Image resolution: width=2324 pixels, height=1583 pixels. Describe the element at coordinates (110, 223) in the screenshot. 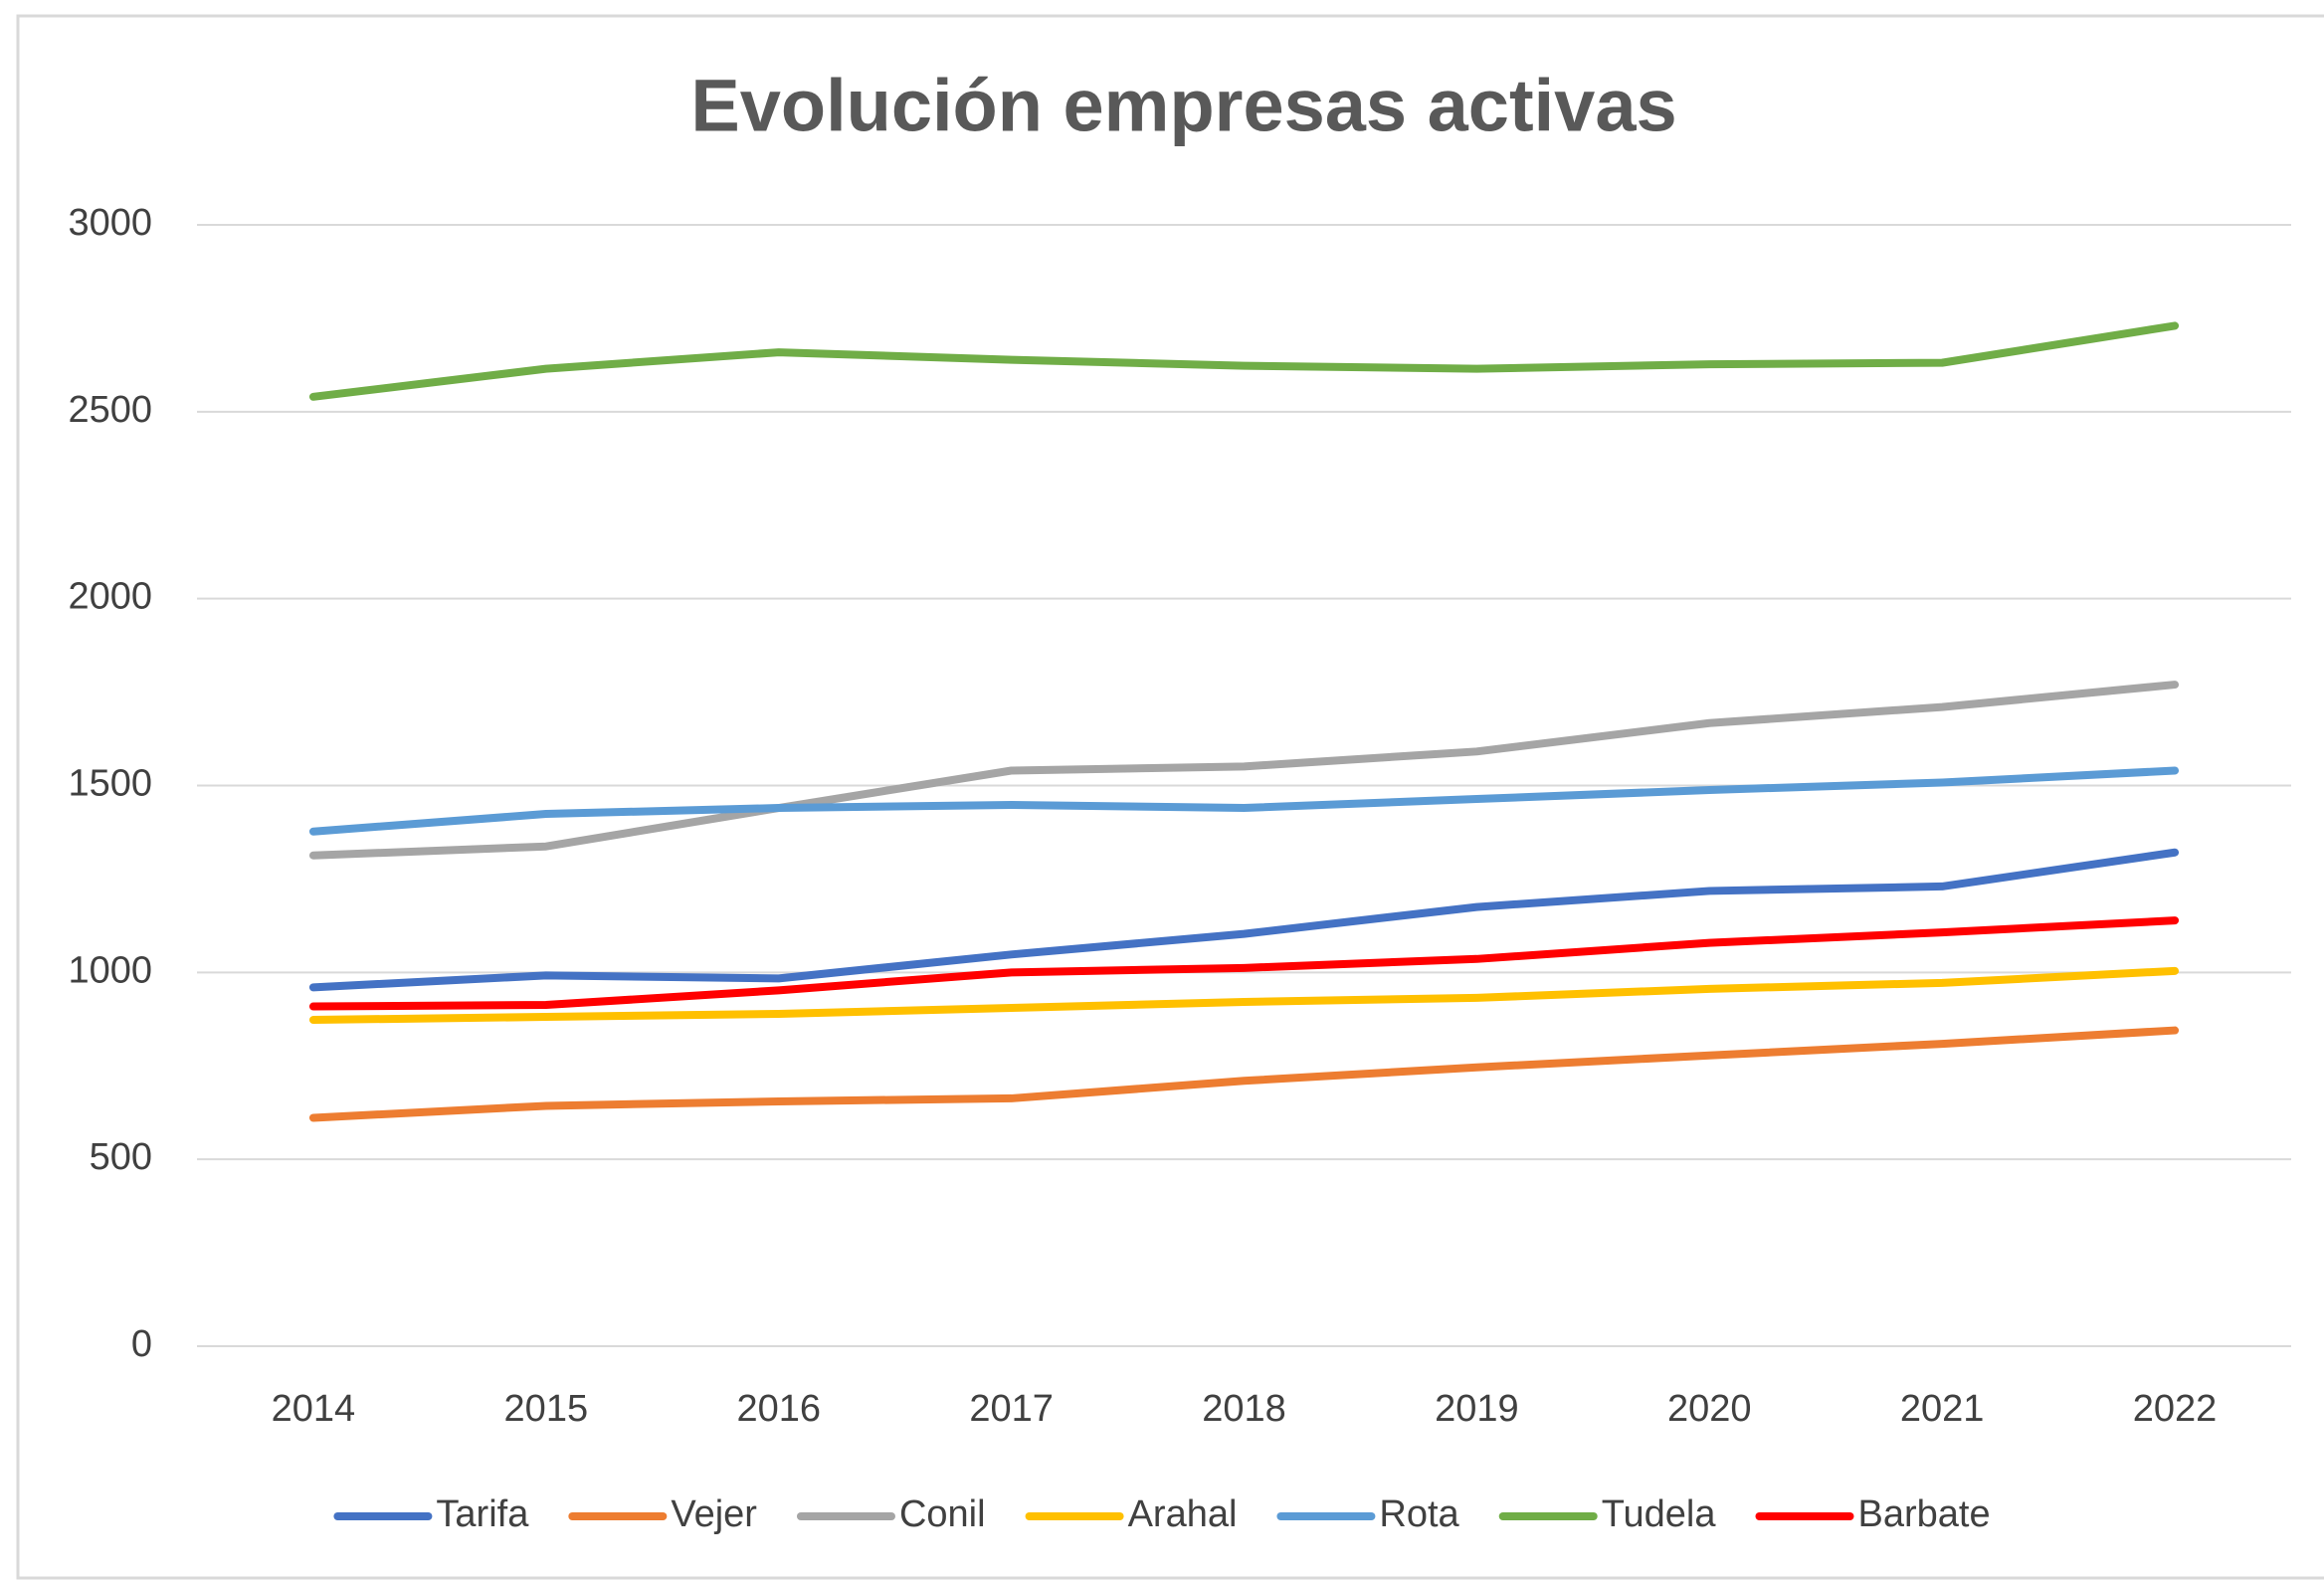

I see `y-tick-label: 3000` at that location.